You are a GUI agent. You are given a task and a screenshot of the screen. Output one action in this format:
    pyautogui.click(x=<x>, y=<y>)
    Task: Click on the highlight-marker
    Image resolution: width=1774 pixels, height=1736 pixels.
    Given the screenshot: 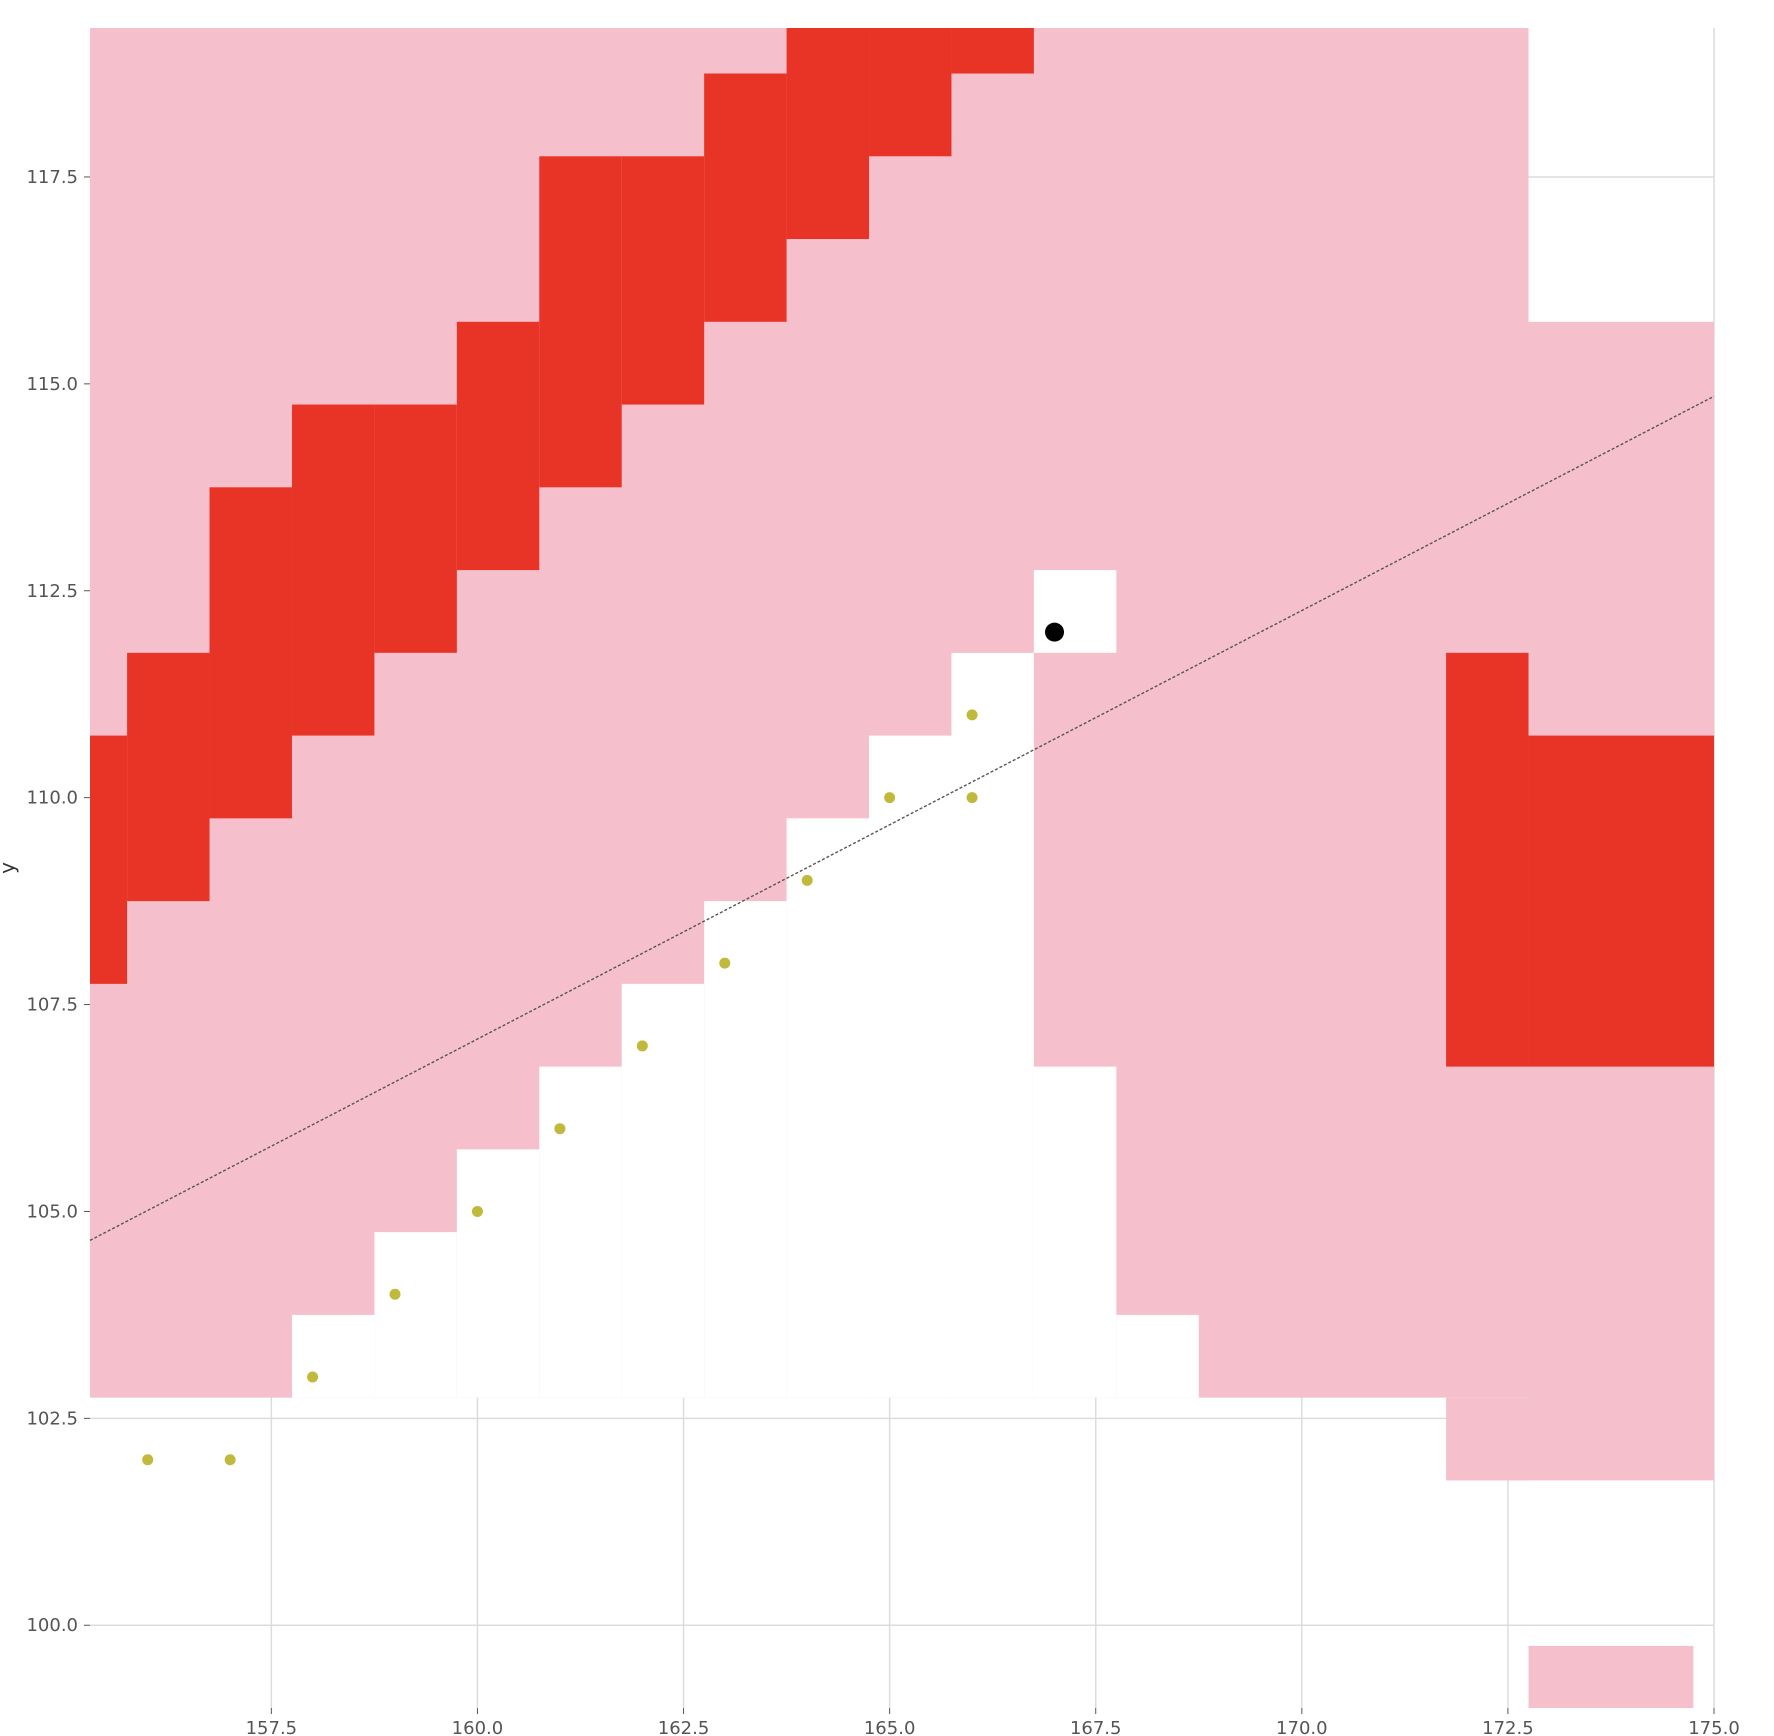 What is the action you would take?
    pyautogui.click(x=1055, y=632)
    